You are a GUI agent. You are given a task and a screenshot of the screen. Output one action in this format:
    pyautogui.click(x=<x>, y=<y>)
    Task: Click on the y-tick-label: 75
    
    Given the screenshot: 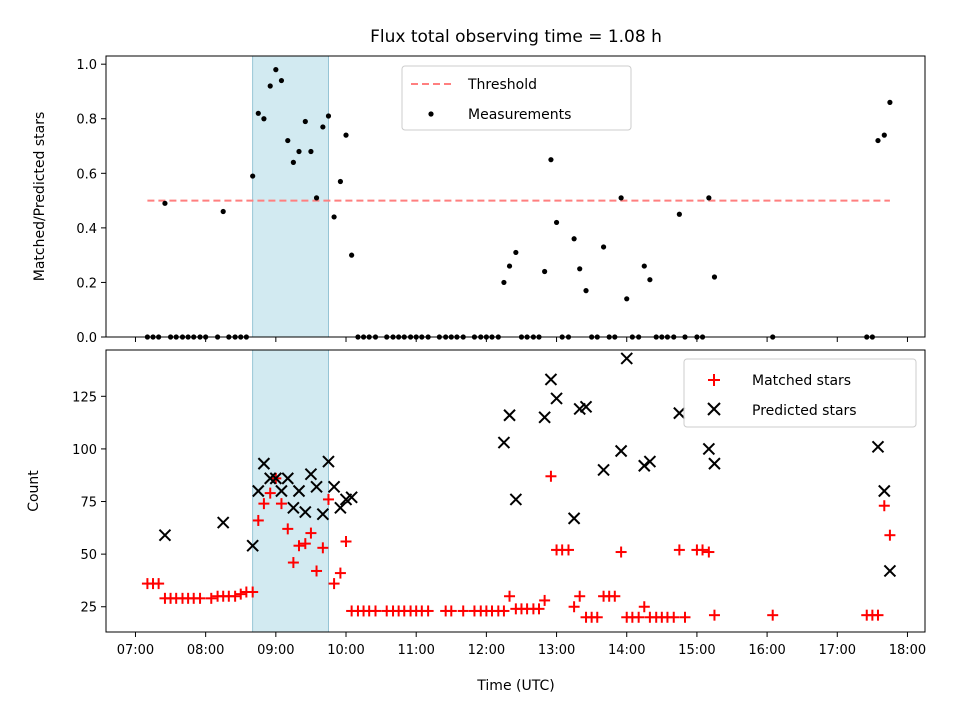 What is the action you would take?
    pyautogui.click(x=88, y=503)
    